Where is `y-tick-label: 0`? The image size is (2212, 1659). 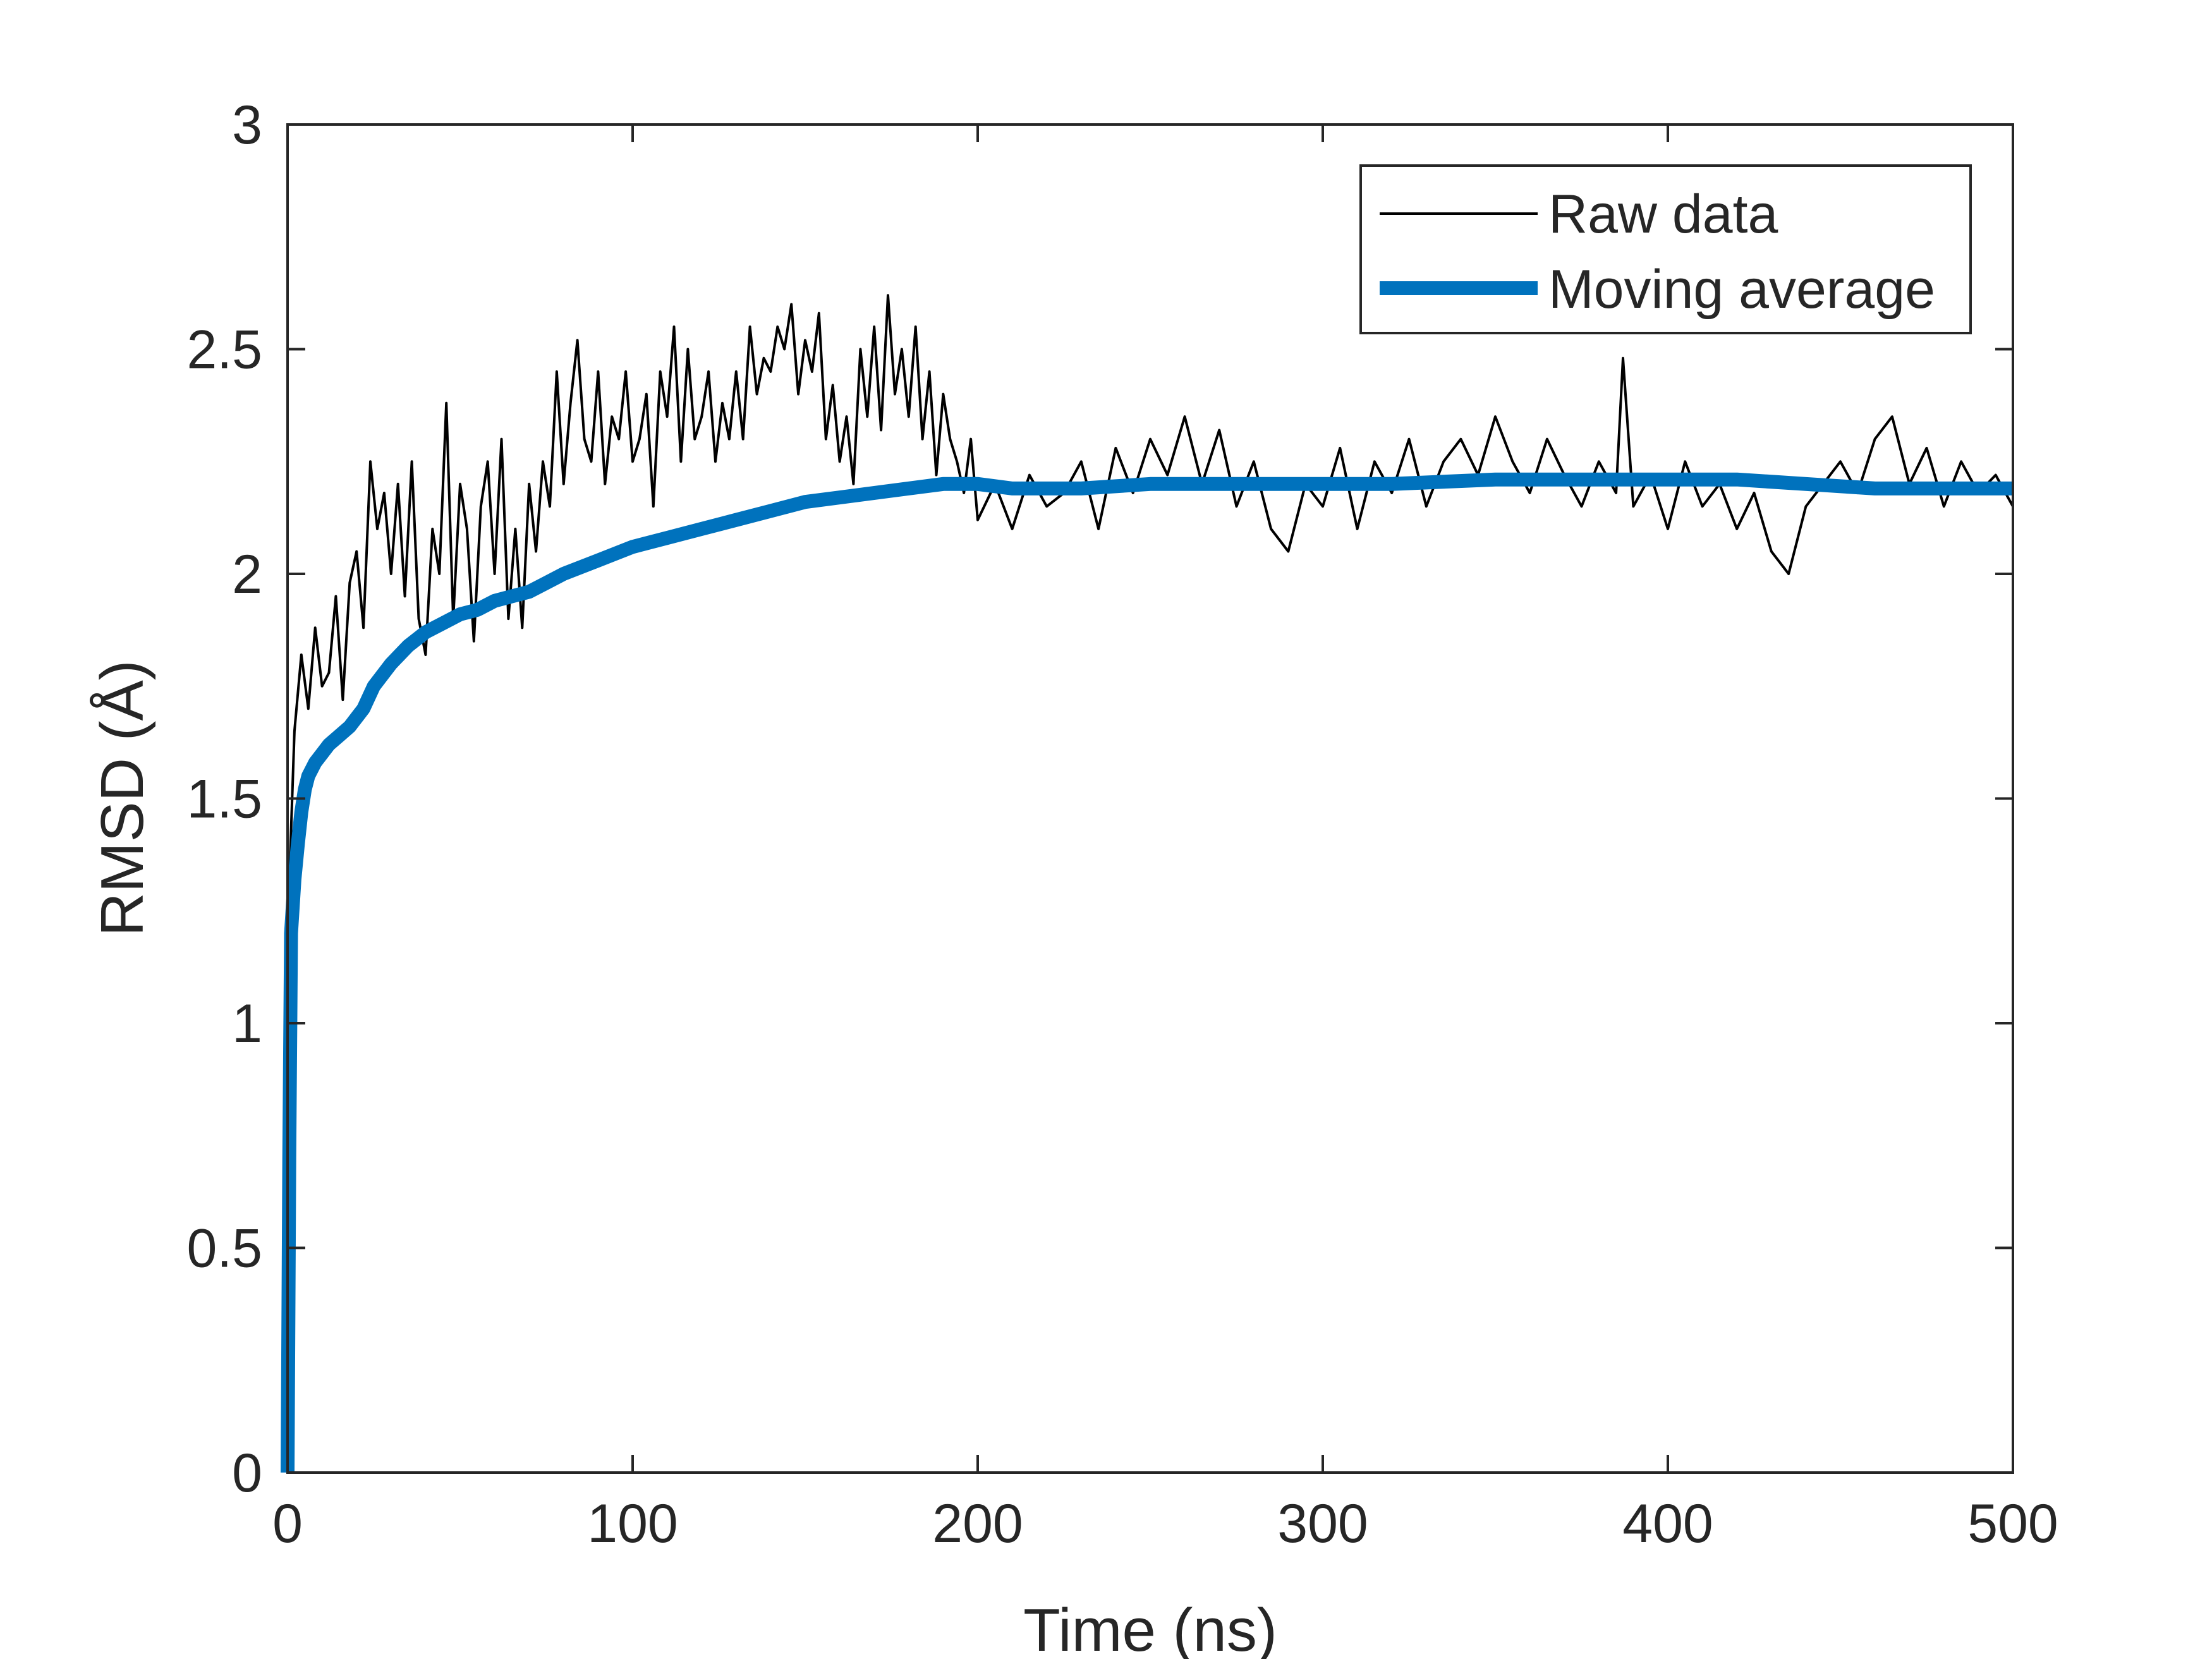
y-tick-label: 0 is located at coordinates (247, 1473).